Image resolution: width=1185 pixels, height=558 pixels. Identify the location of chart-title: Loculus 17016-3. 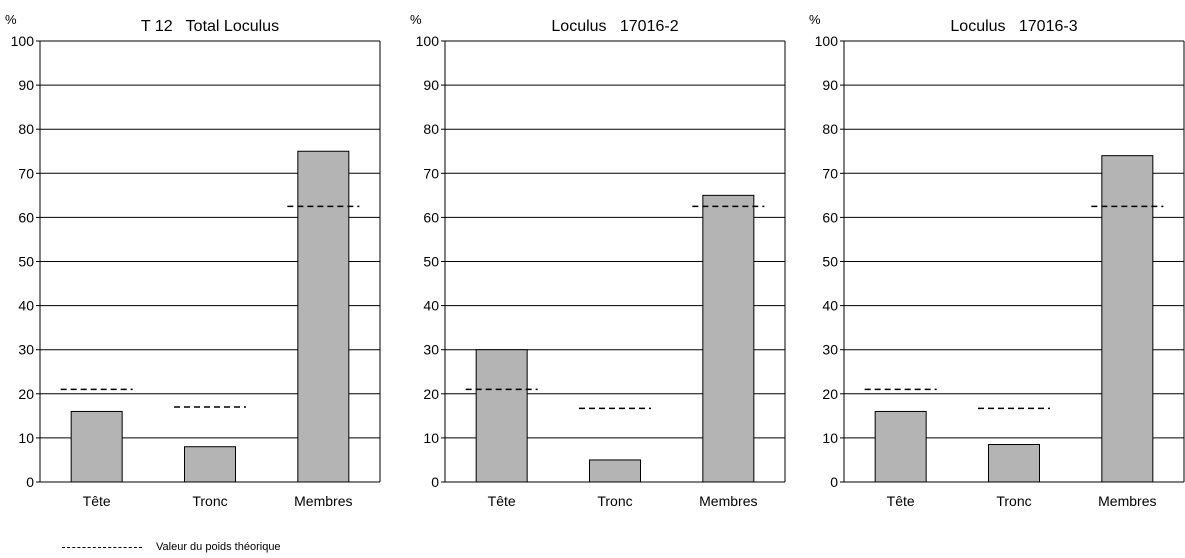
(1013, 26).